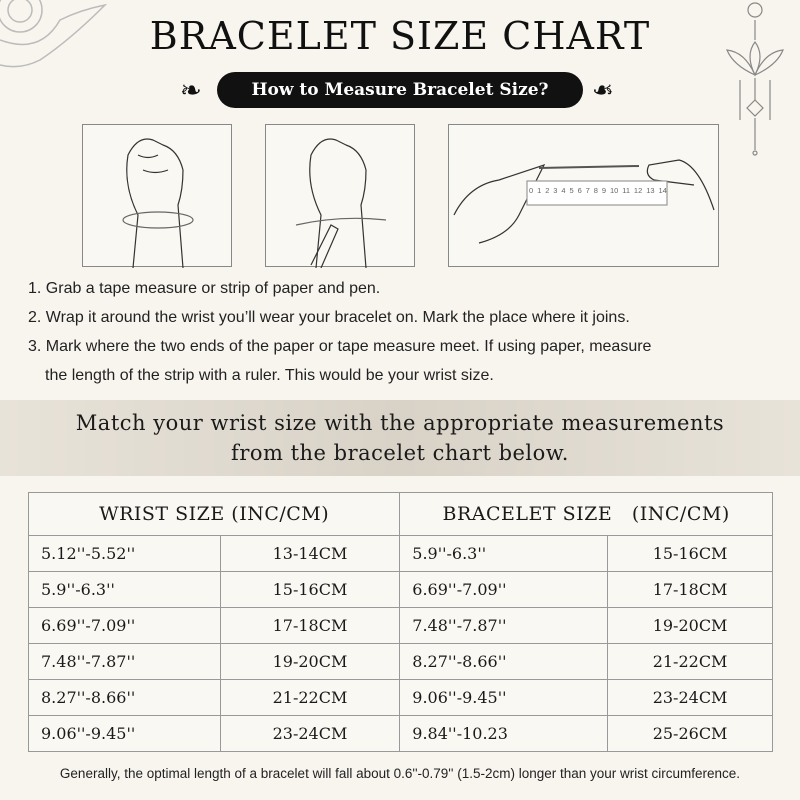  Describe the element at coordinates (124, 625) in the screenshot. I see `wrist-inch-cell: 6.69''-7.09''` at that location.